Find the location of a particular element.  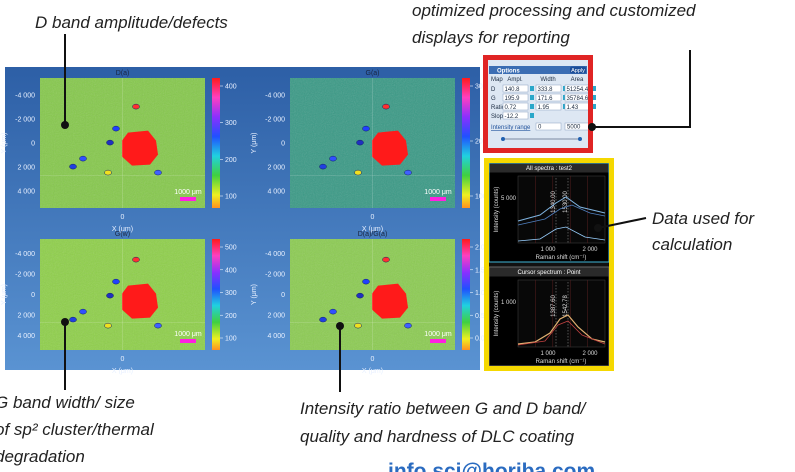

column-header: Area is located at coordinates (577, 80).